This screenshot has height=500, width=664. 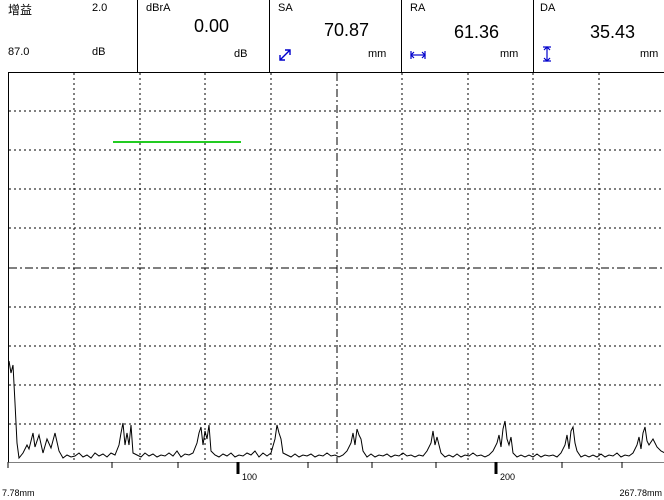 I want to click on gain-value: 87.0, so click(x=19, y=52).